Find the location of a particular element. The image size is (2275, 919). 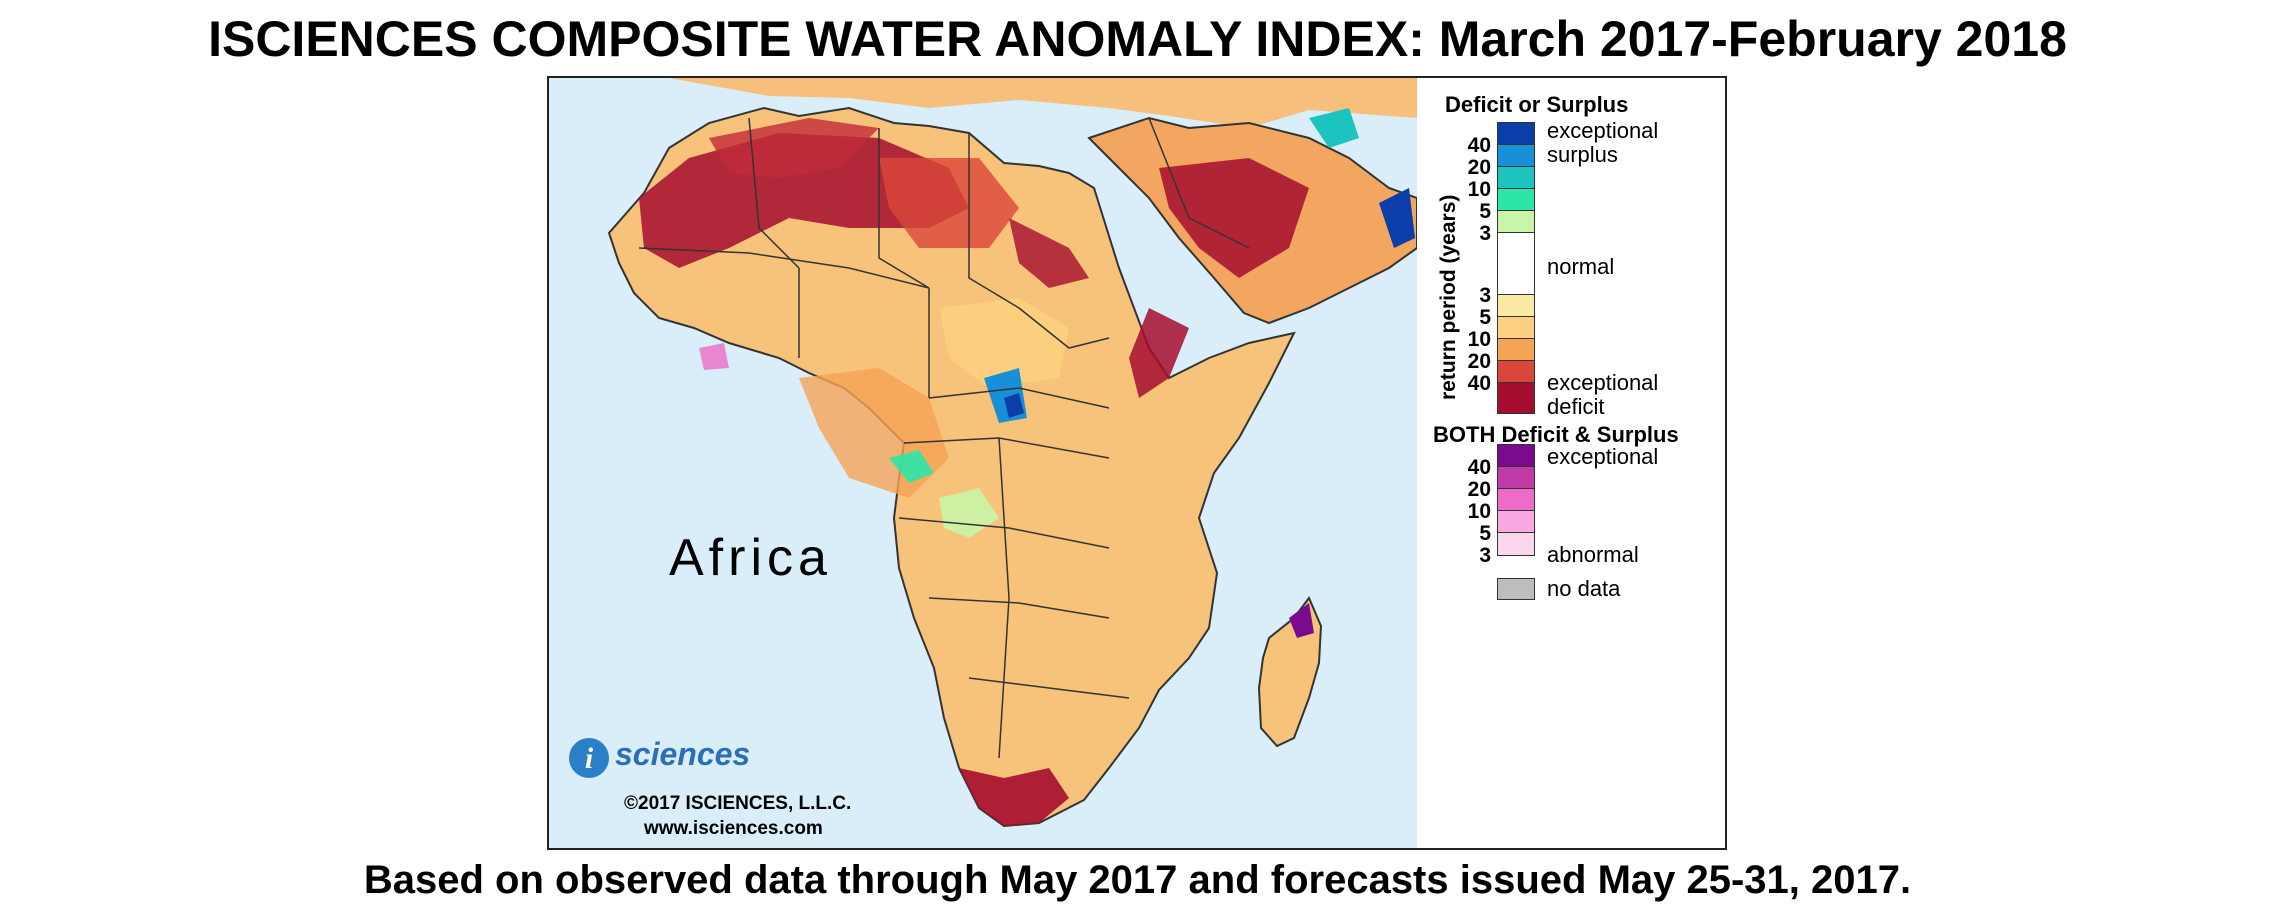

arabia-deficit is located at coordinates (1234, 218).